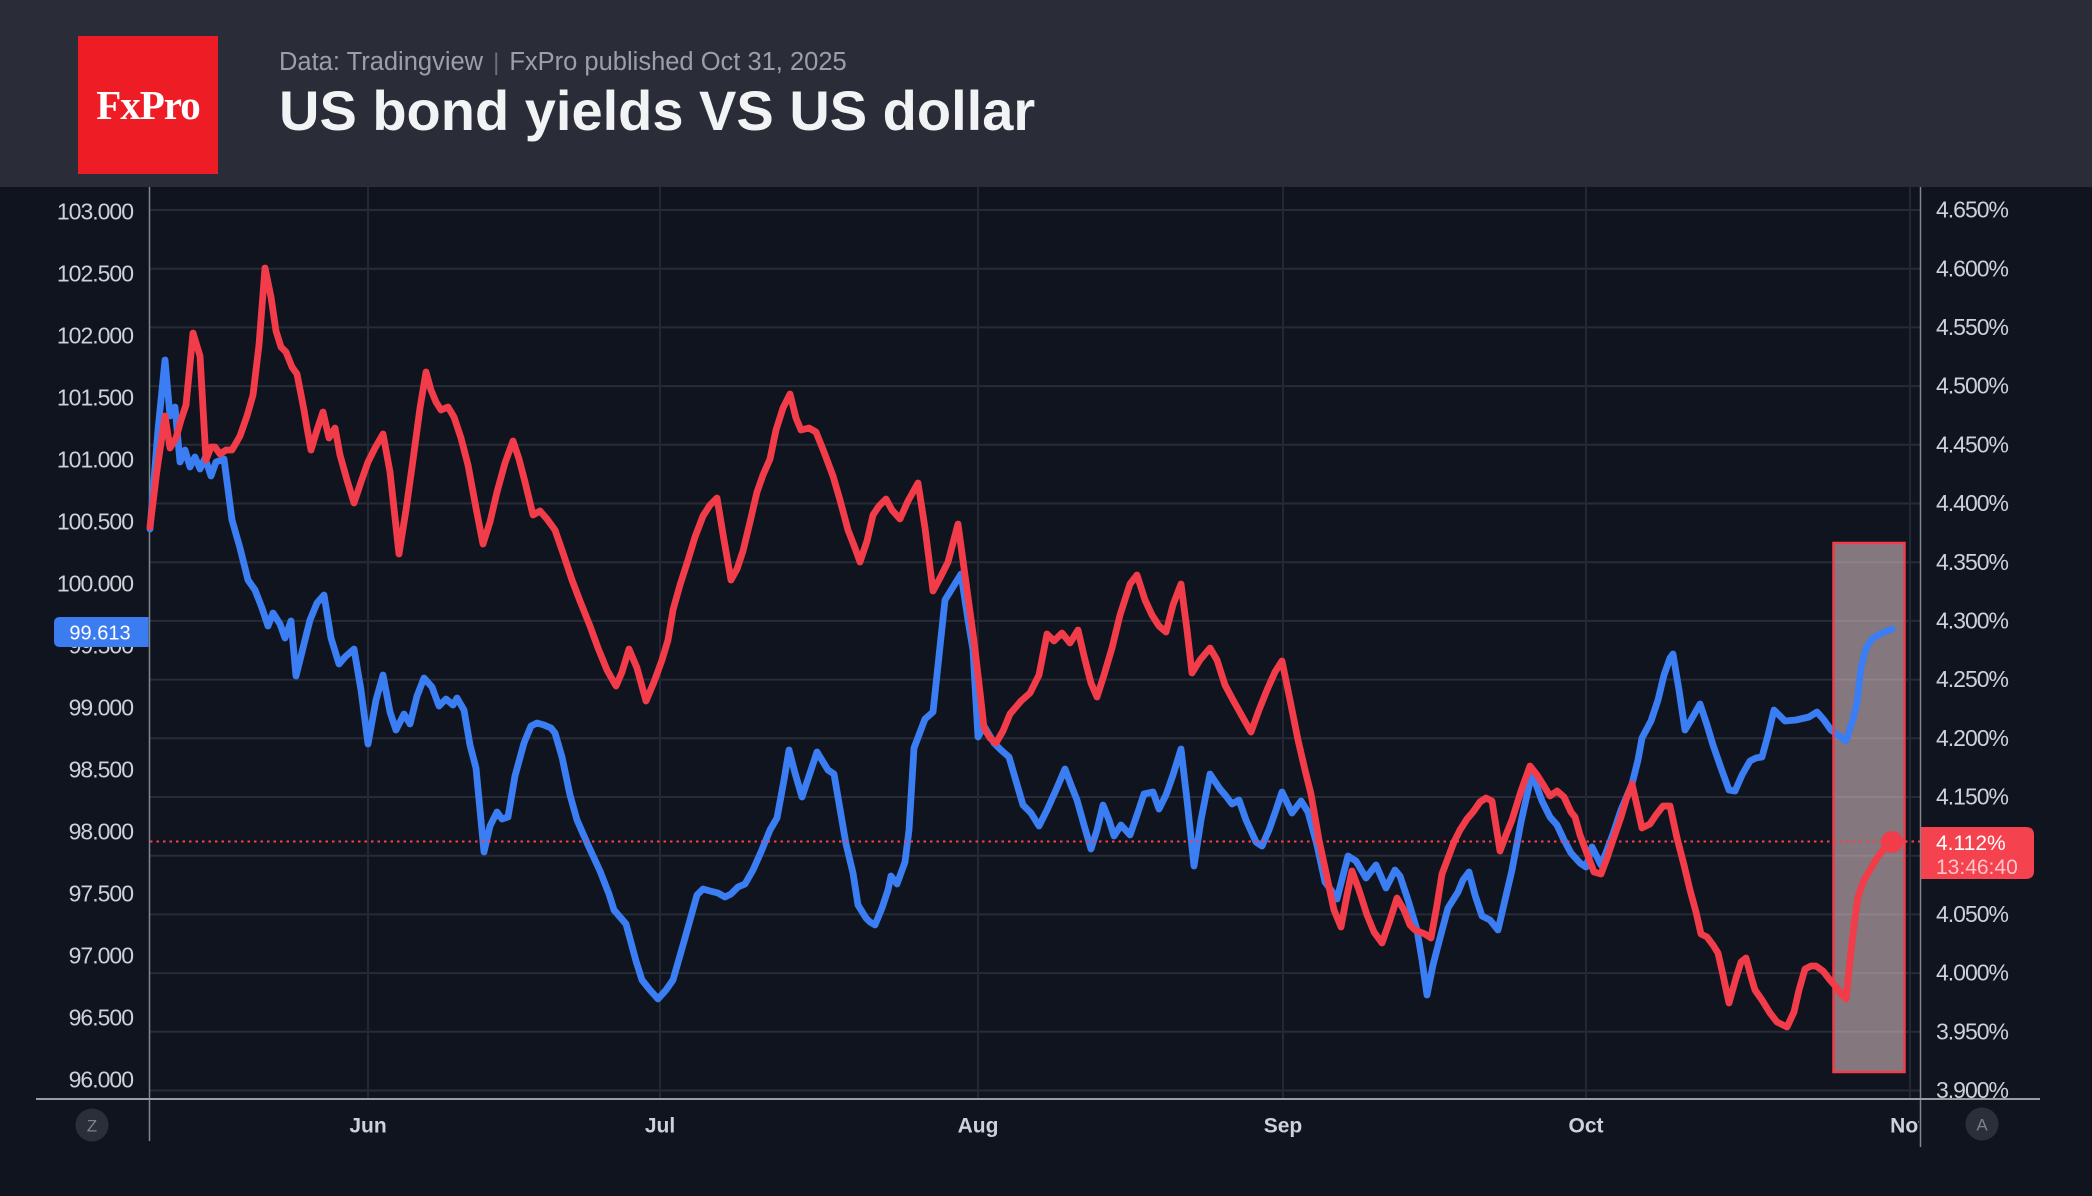 The height and width of the screenshot is (1196, 2092). I want to click on svg-text: 103.000, so click(95, 212).